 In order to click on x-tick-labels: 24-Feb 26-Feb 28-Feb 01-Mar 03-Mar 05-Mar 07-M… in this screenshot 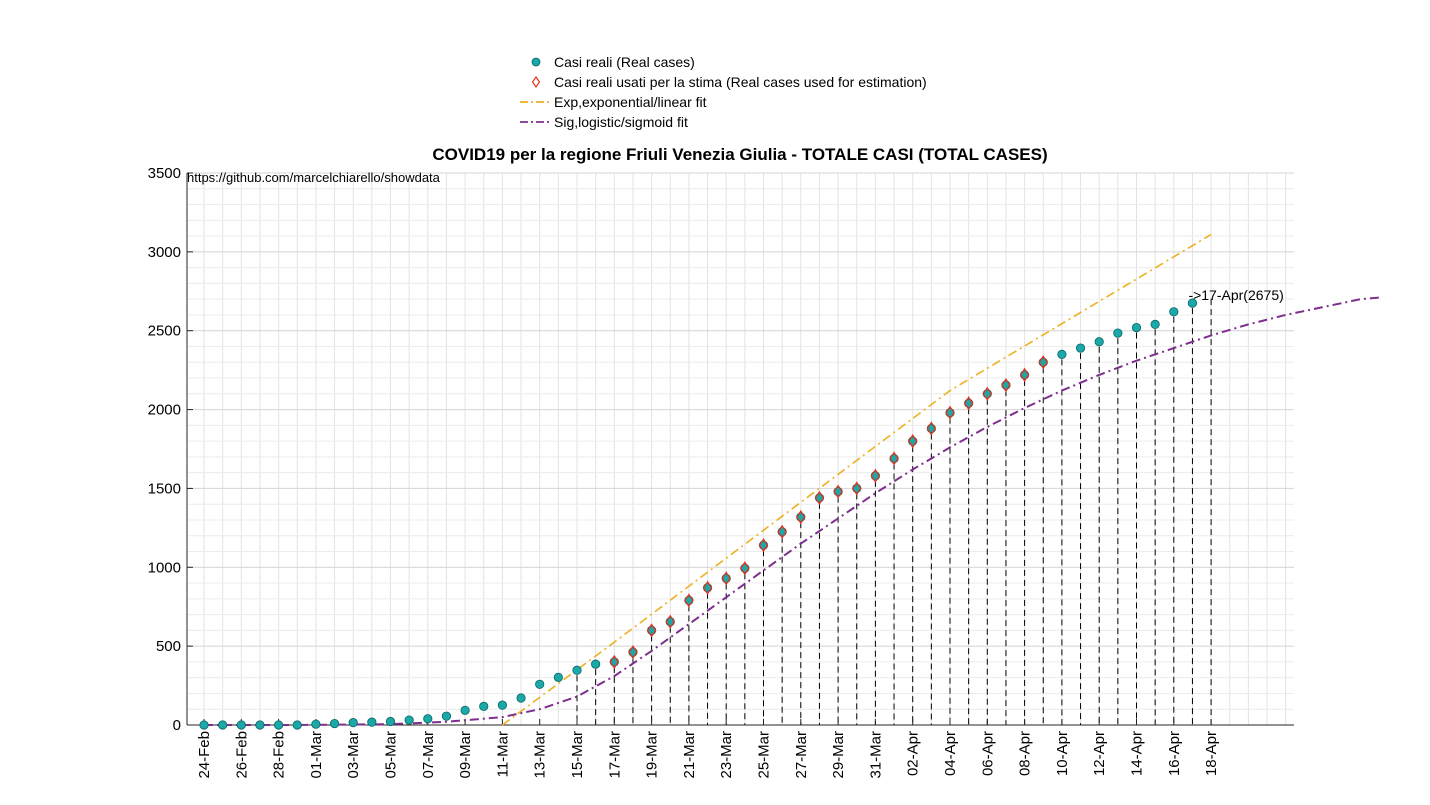, I will do `click(708, 755)`.